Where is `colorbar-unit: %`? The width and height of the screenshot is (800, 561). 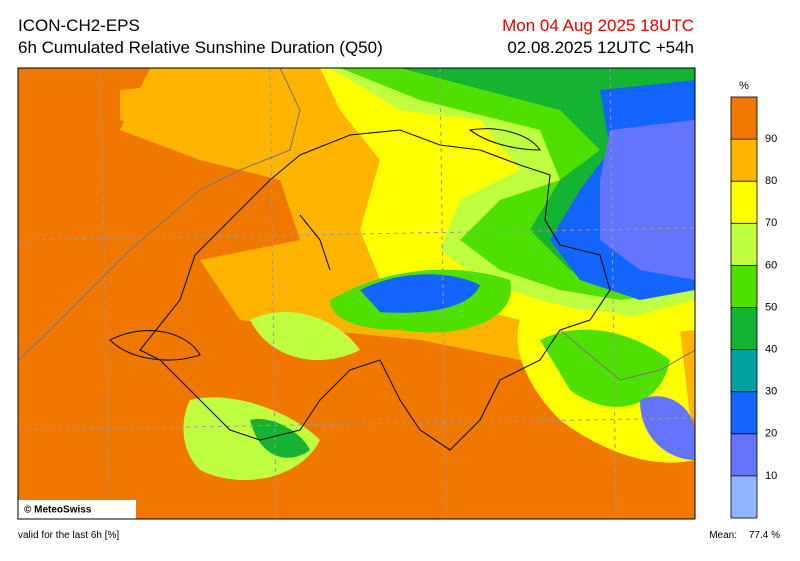 colorbar-unit: % is located at coordinates (744, 86).